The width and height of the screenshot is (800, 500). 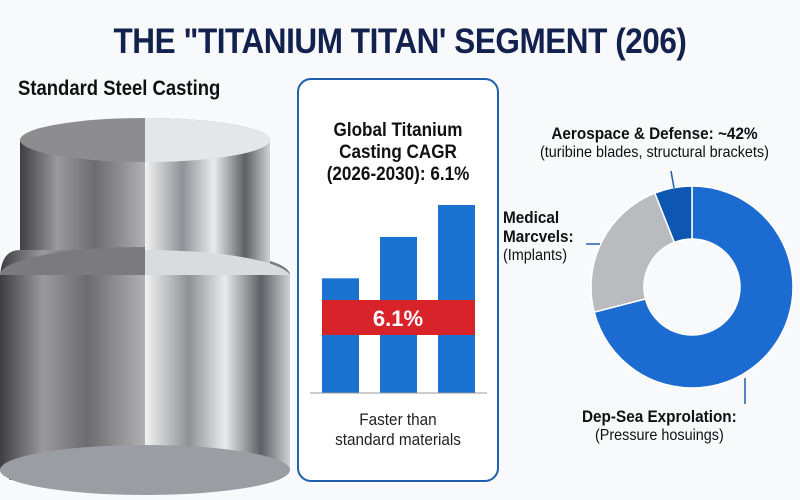 I want to click on cagr-band-label: 6.1%, so click(x=398, y=318).